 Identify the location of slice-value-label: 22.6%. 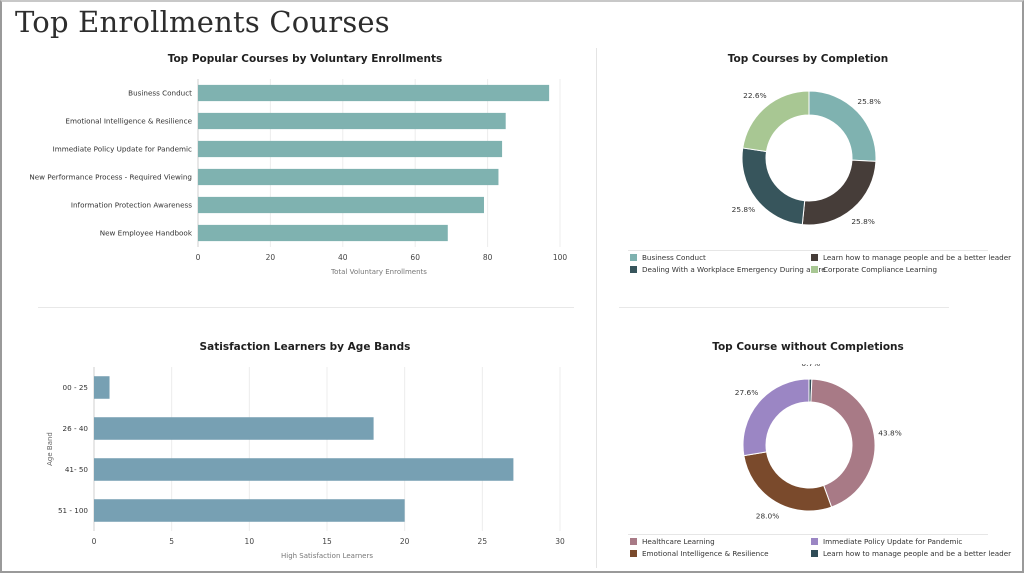
(754, 95).